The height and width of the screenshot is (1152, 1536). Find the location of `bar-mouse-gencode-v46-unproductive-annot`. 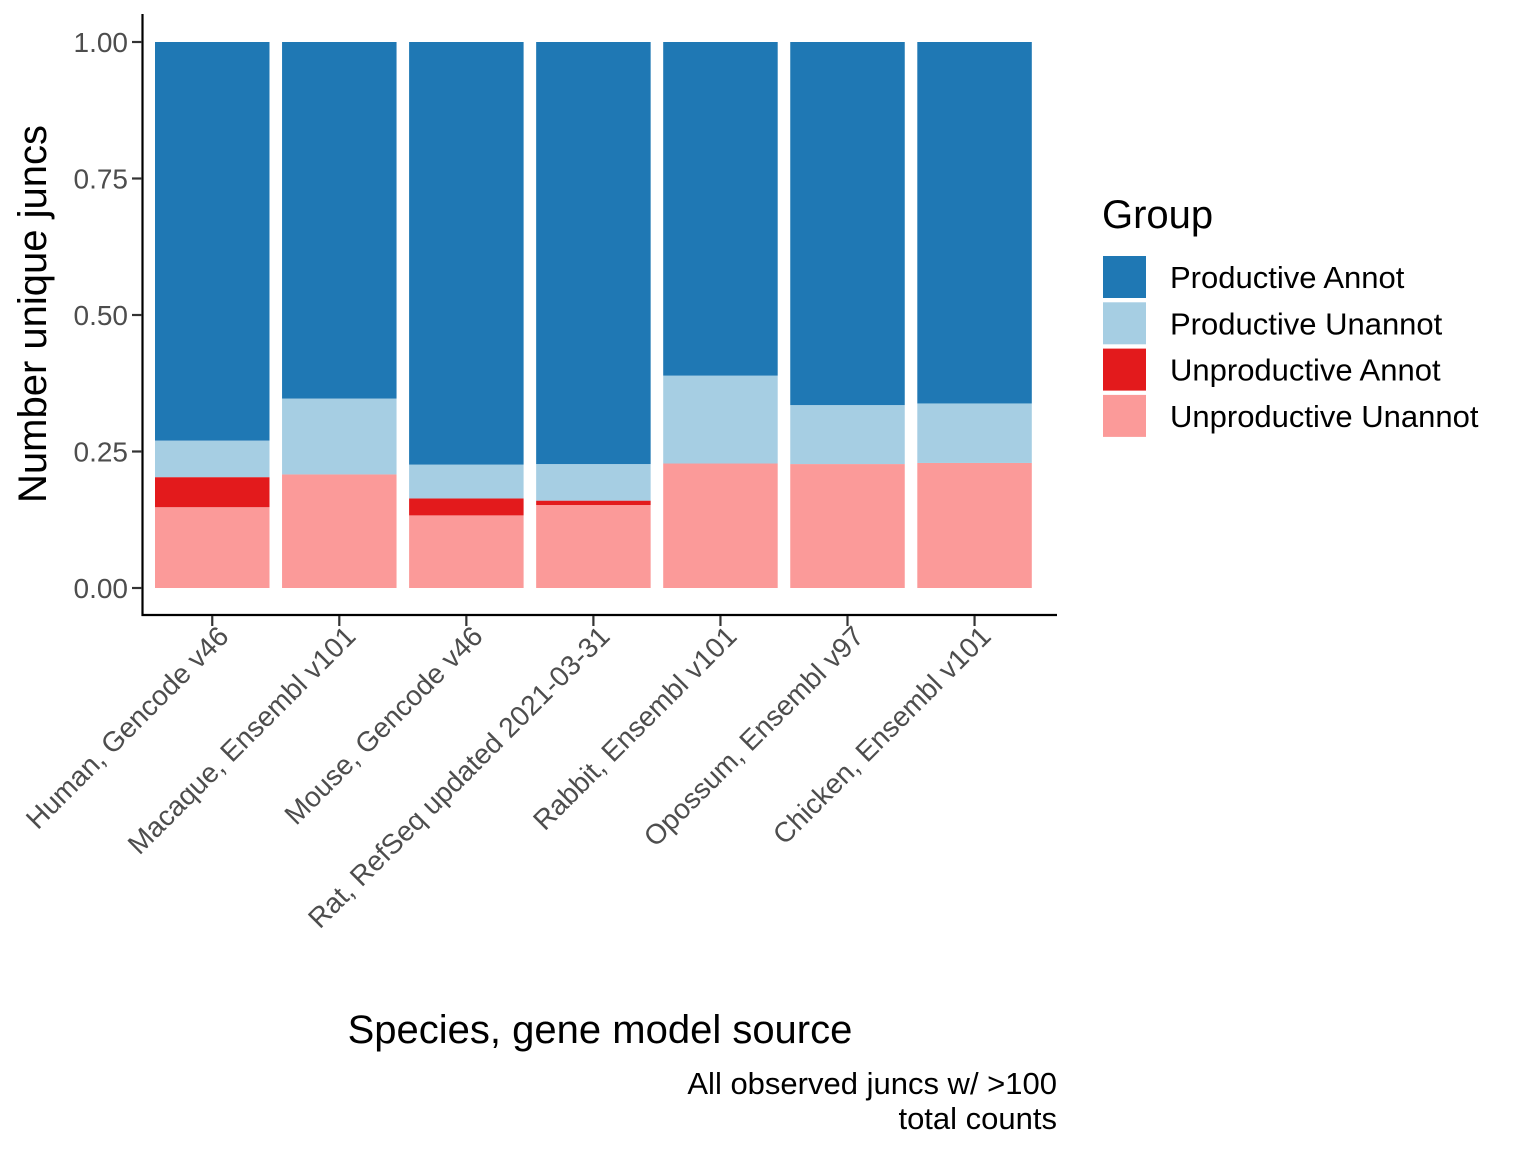

bar-mouse-gencode-v46-unproductive-annot is located at coordinates (466, 507).